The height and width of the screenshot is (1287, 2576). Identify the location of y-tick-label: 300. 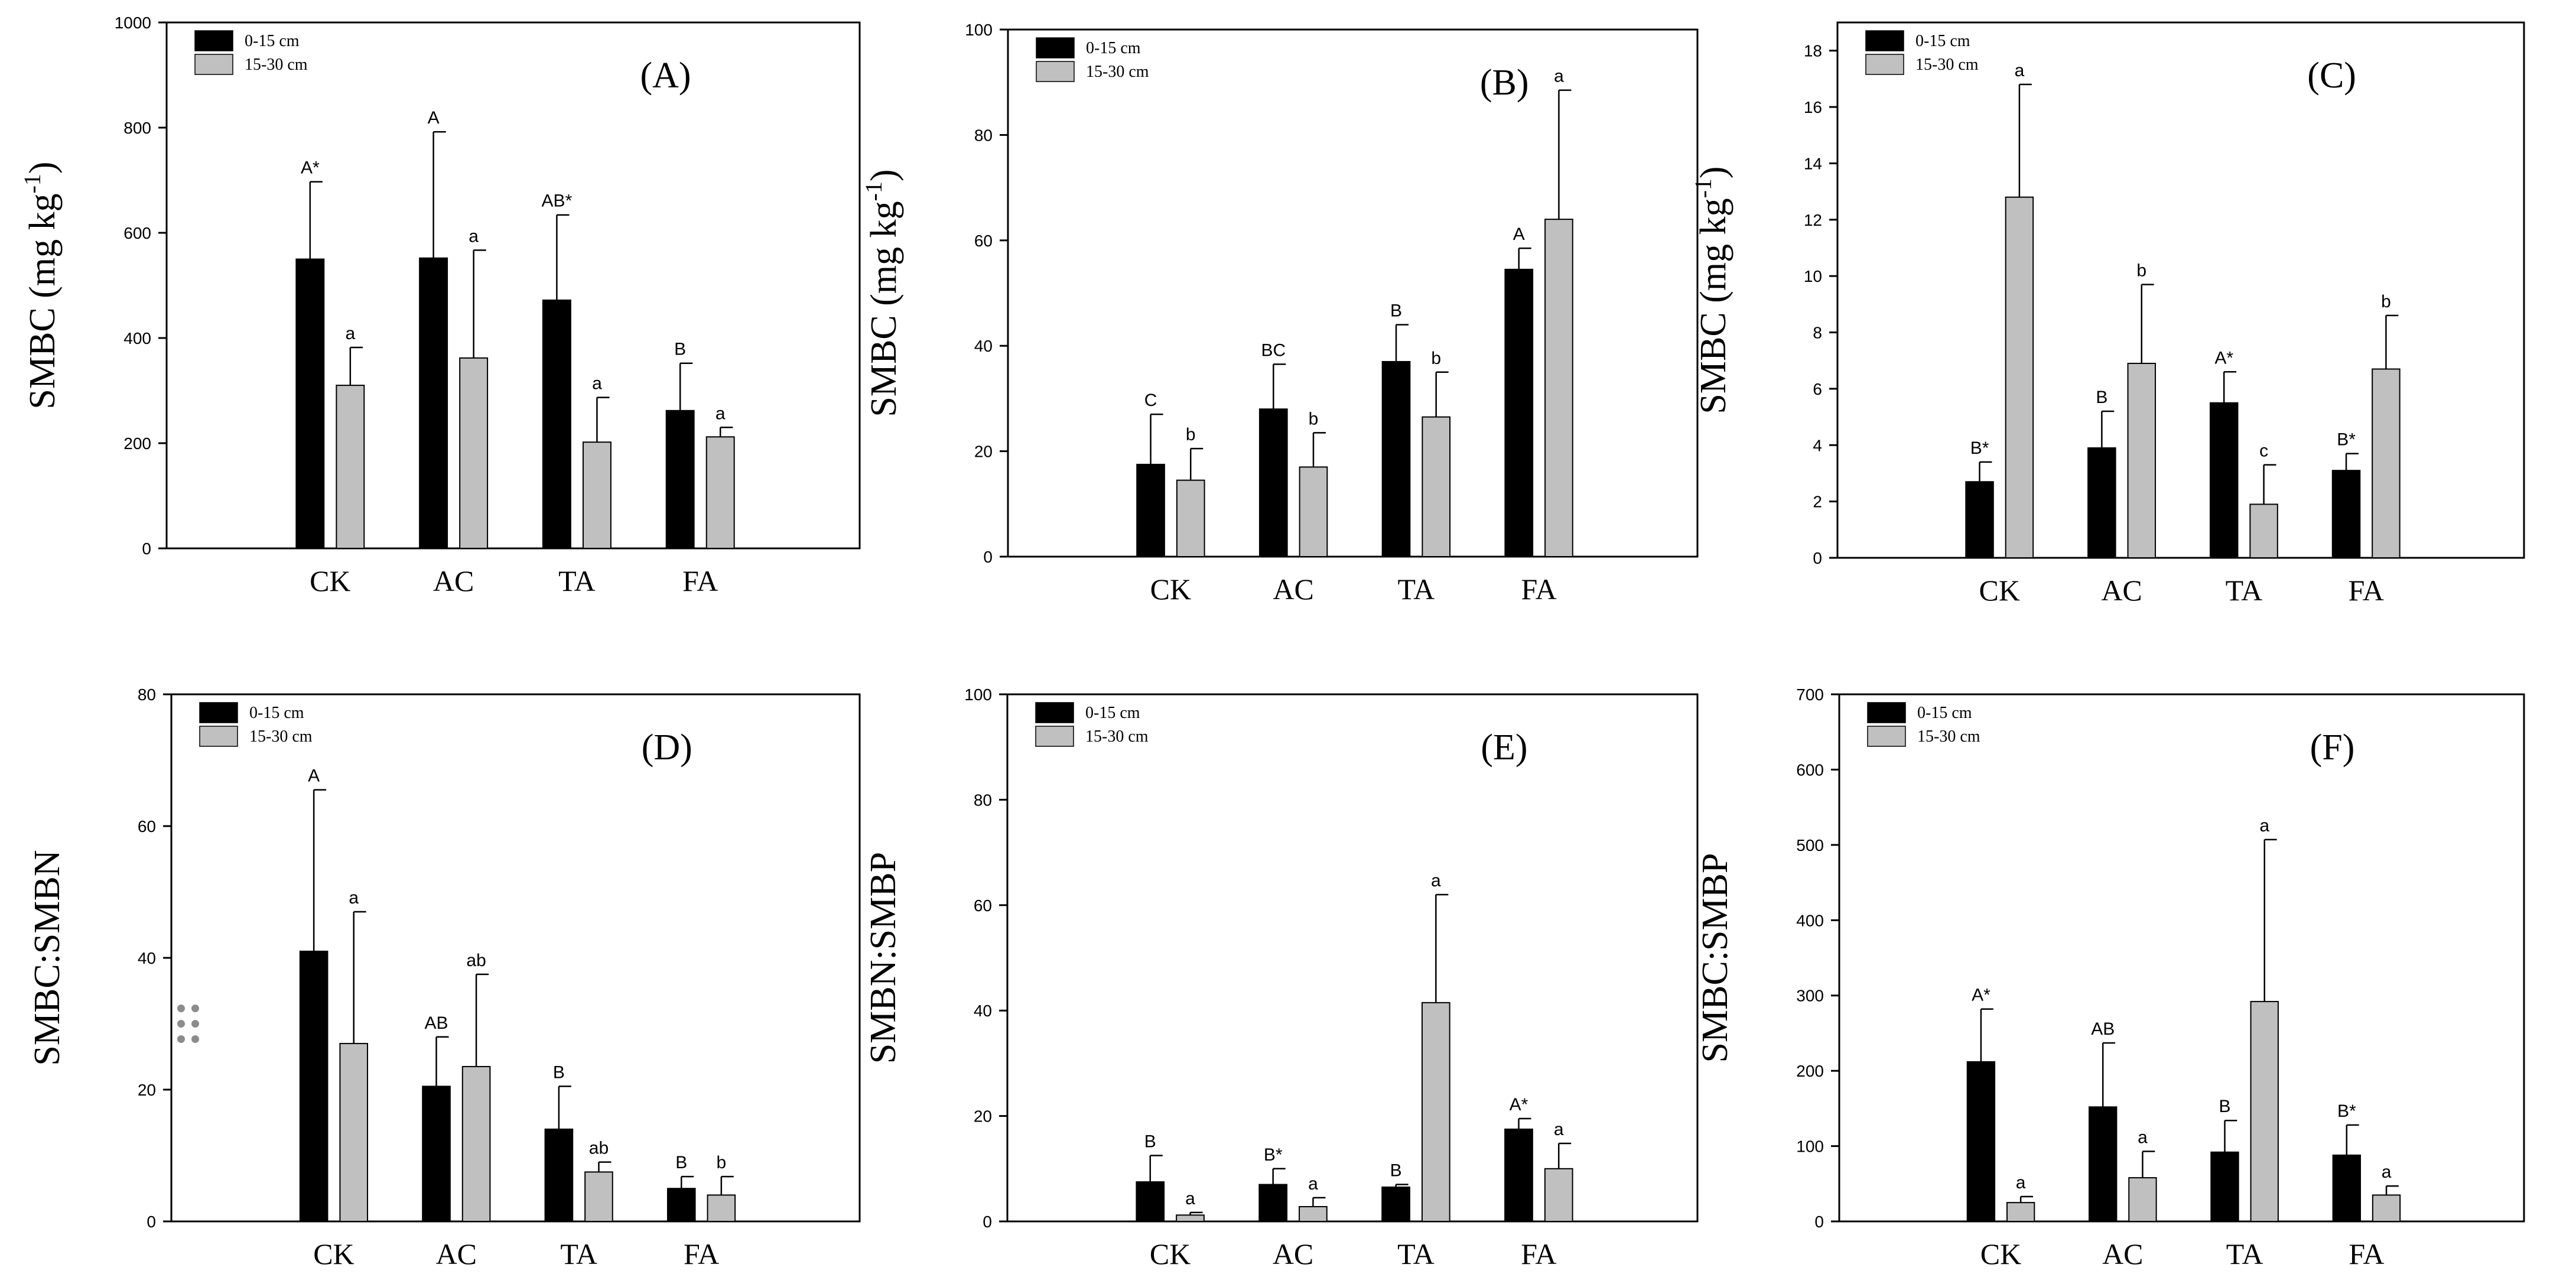
(1810, 996).